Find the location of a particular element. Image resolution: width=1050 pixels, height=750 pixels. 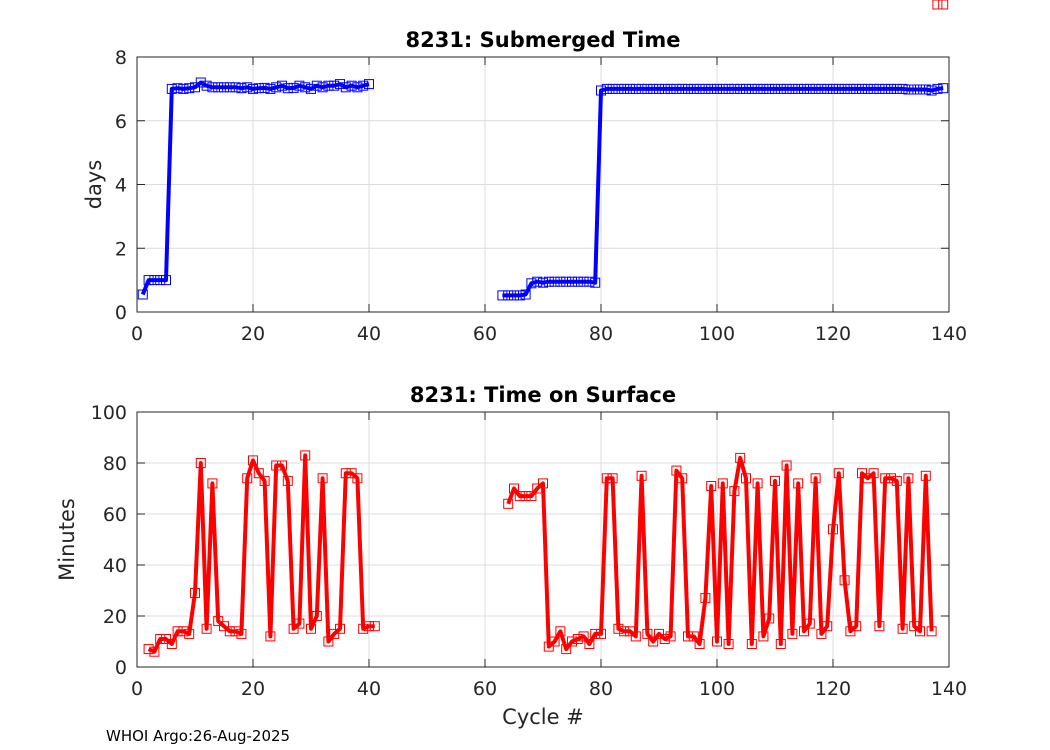

y-tick-label: 60 is located at coordinates (115, 515).